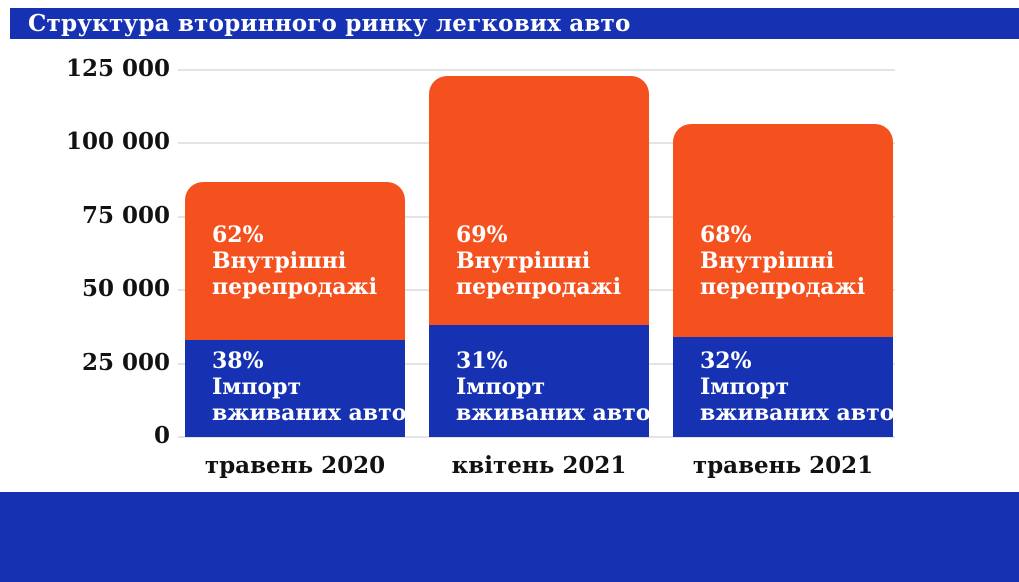 Image resolution: width=1019 pixels, height=582 pixels. I want to click on segment-label-used-imports: 38% Імпорт вживаних авто, so click(309, 387).